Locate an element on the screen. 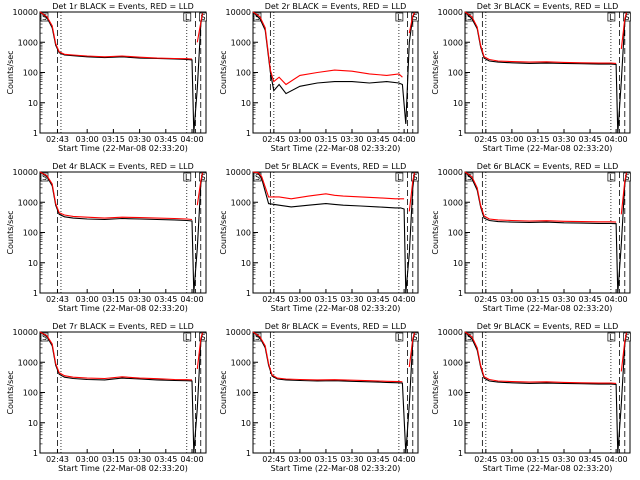 This screenshot has width=640, height=480. chart-title: Det 7r BLACK = Events, RED = LLD is located at coordinates (123, 326).